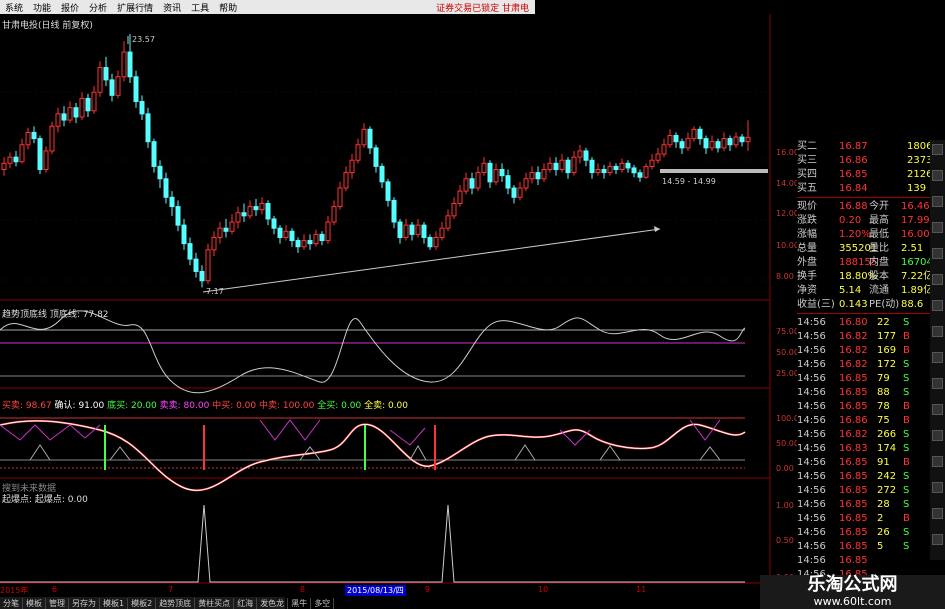 The width and height of the screenshot is (945, 609). I want to click on orderbook-row: 买四 16.85 2126, so click(865, 174).